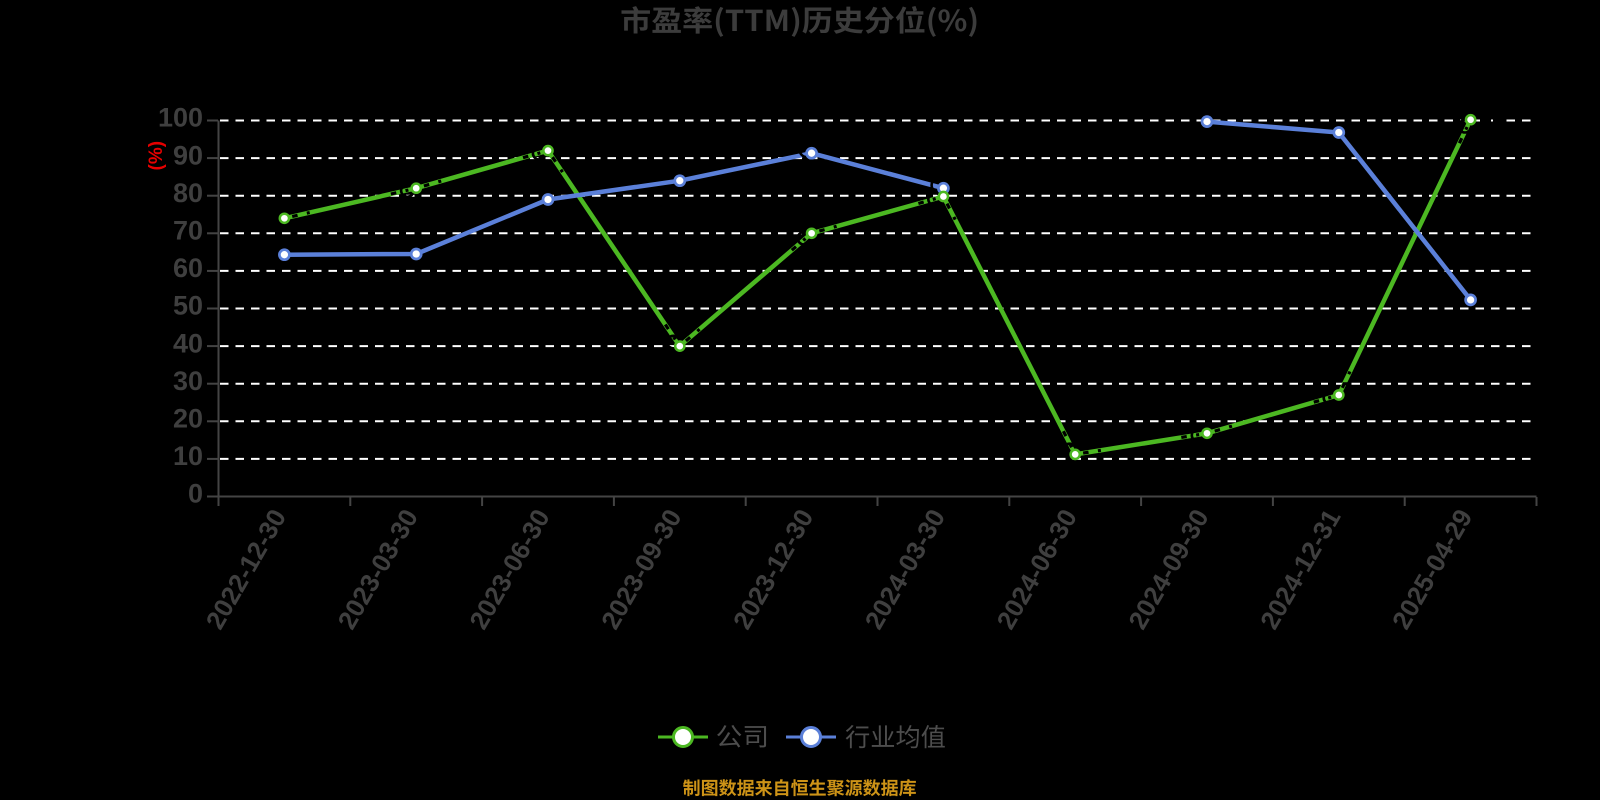 The height and width of the screenshot is (800, 1600). What do you see at coordinates (195, 494) in the screenshot?
I see `svg-text: 0` at bounding box center [195, 494].